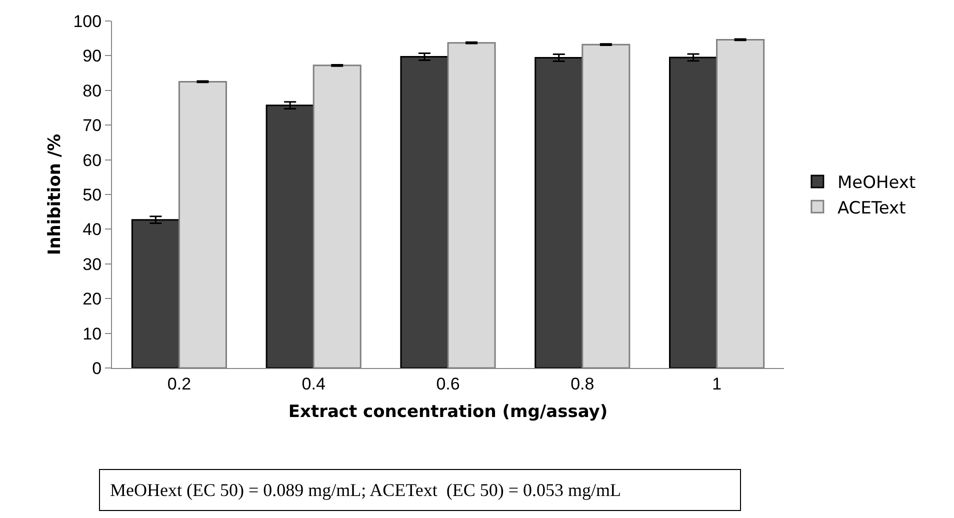  What do you see at coordinates (92, 126) in the screenshot?
I see `y-tick-label: 70` at bounding box center [92, 126].